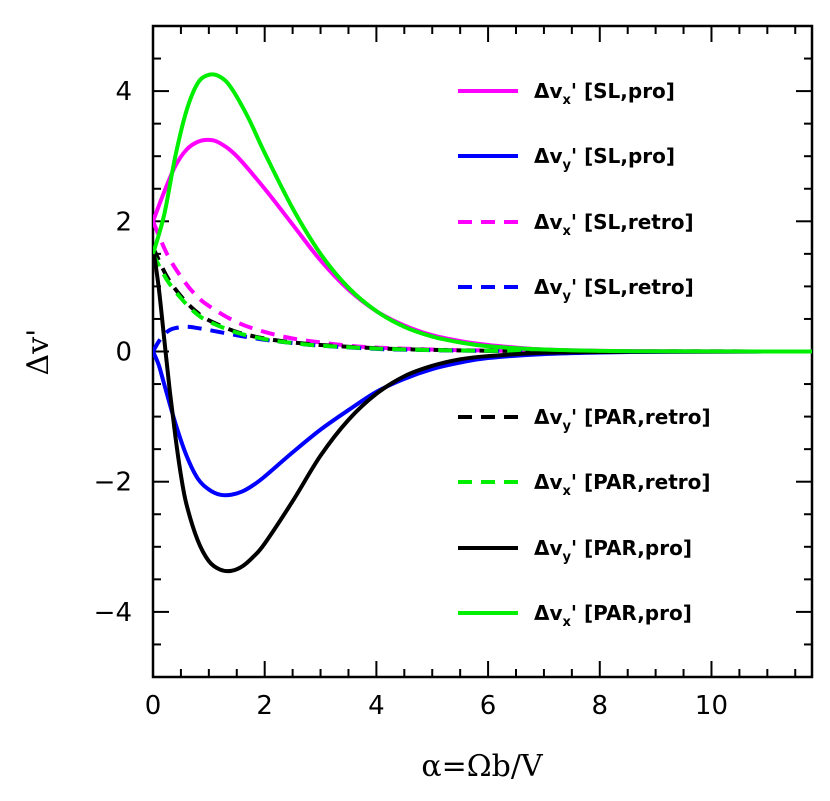  What do you see at coordinates (600, 706) in the screenshot?
I see `x-tick-label: 8` at bounding box center [600, 706].